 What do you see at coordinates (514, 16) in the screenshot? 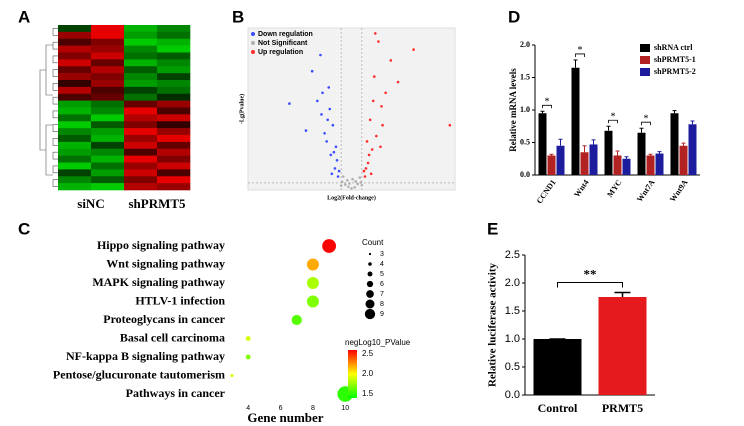
I see `panel-label: D` at bounding box center [514, 16].